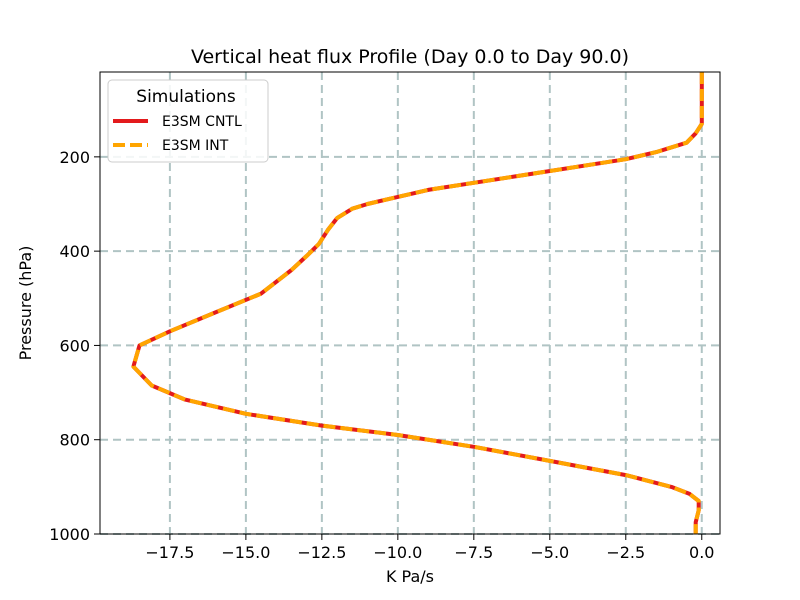 This screenshot has width=800, height=600. What do you see at coordinates (25, 303) in the screenshot?
I see `y-axis-label: Pressure (hPa)` at bounding box center [25, 303].